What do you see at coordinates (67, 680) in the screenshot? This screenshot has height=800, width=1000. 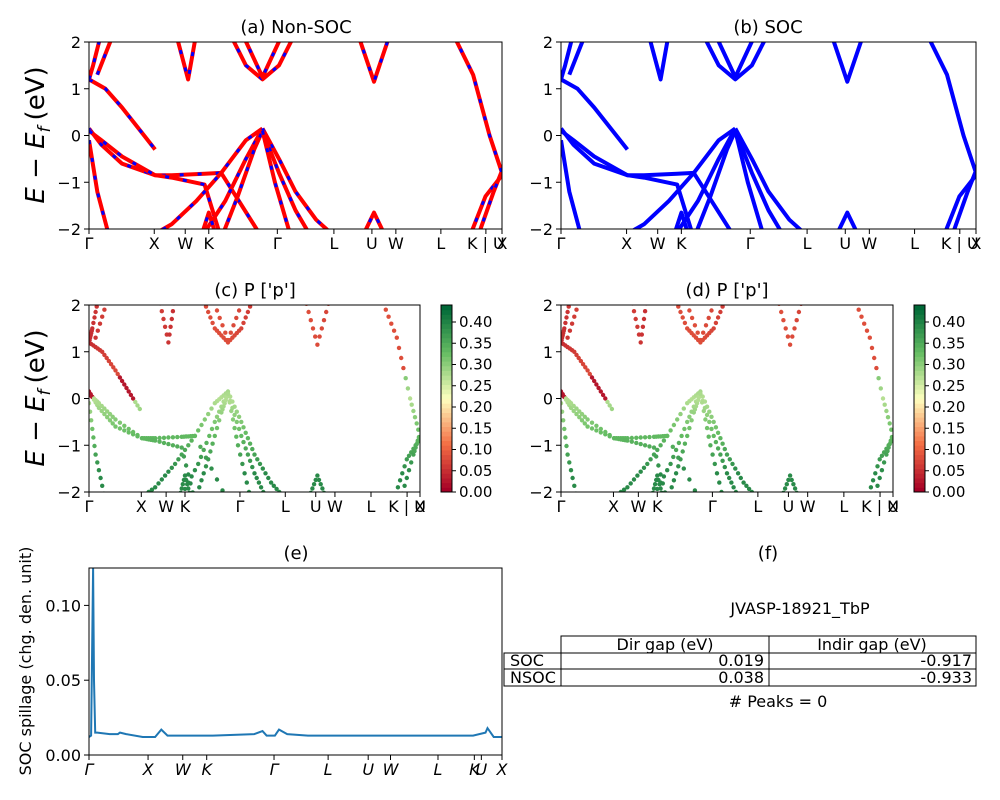 I see `panel-e-y-ticks: 0.00 0.05 0.10` at bounding box center [67, 680].